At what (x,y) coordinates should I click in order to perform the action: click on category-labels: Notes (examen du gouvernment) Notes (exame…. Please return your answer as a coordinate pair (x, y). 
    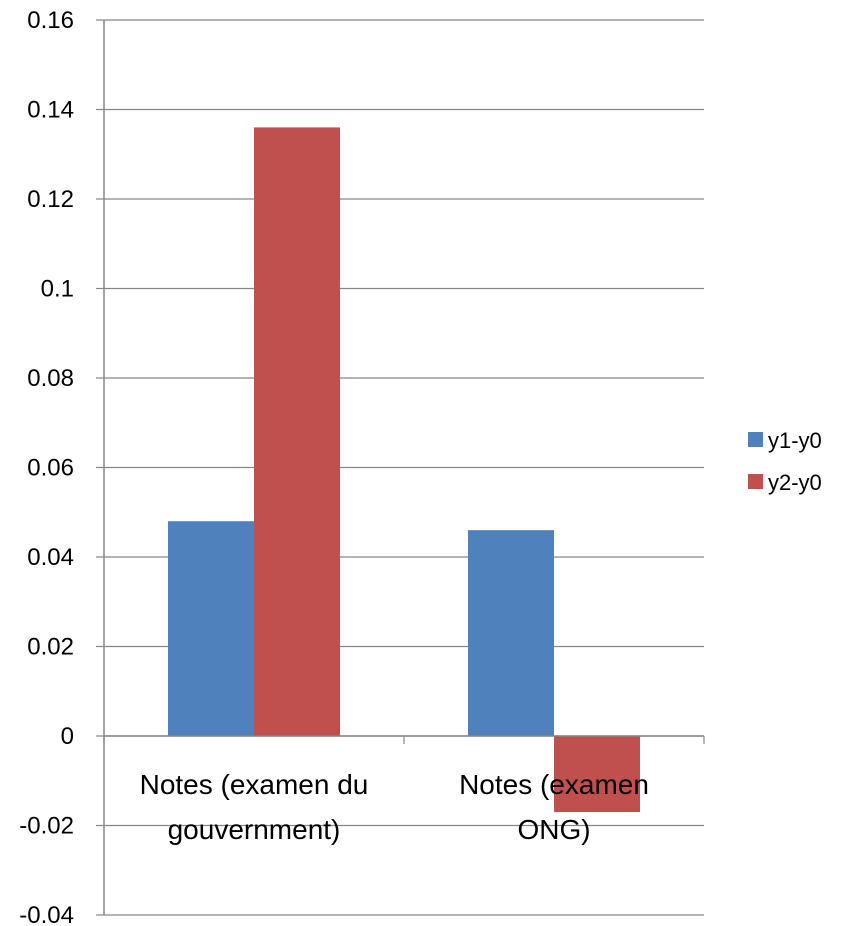
    Looking at the image, I should click on (394, 807).